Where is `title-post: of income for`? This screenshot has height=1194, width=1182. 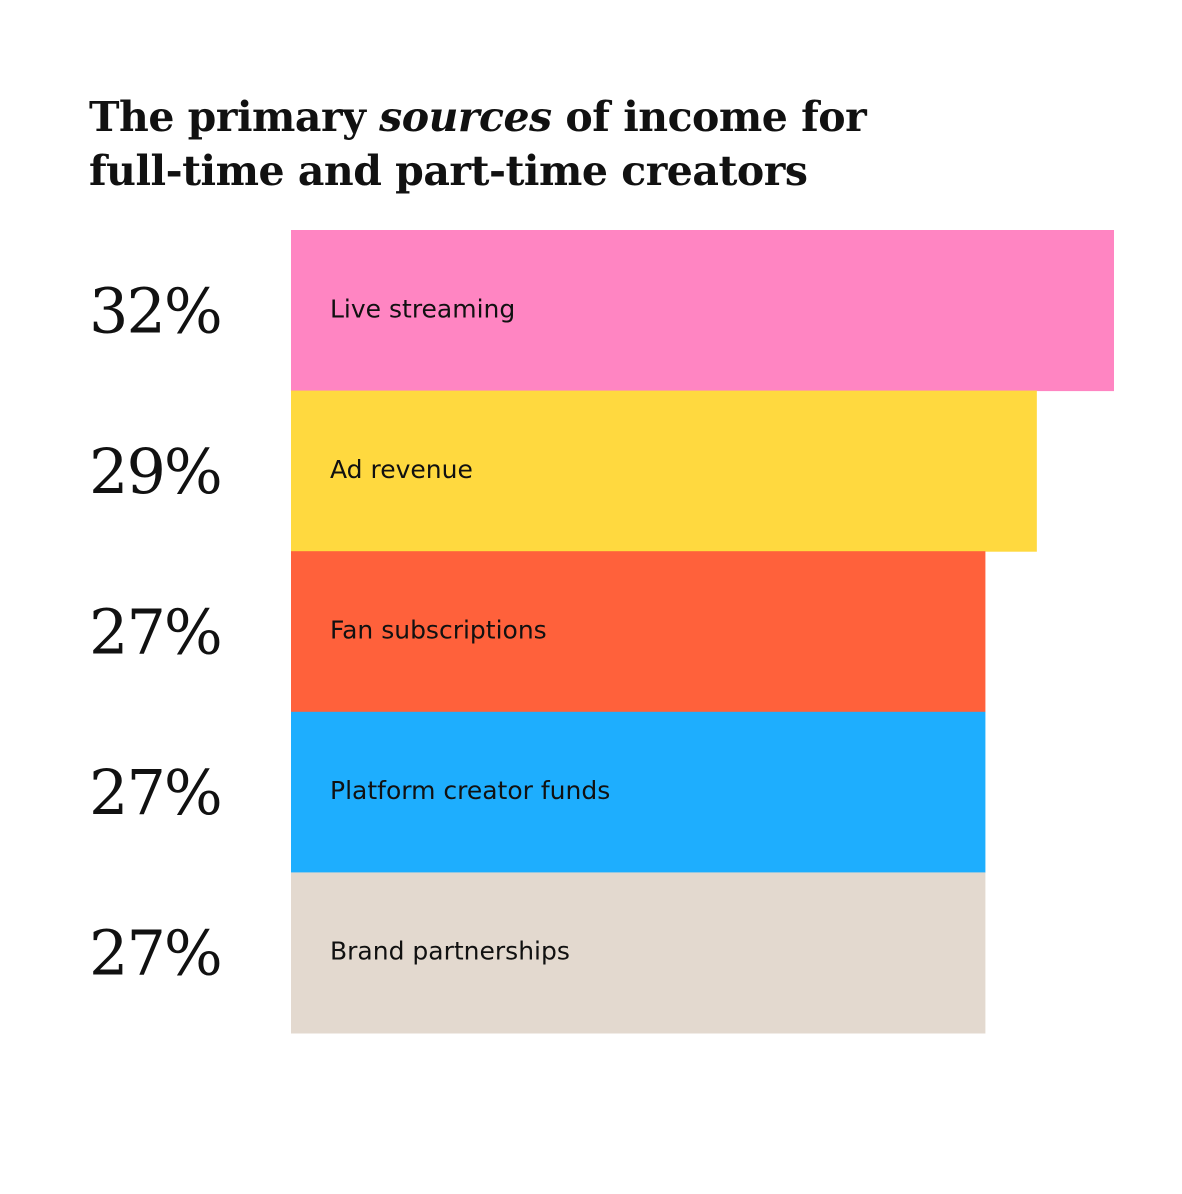
title-post: of income for is located at coordinates (709, 117).